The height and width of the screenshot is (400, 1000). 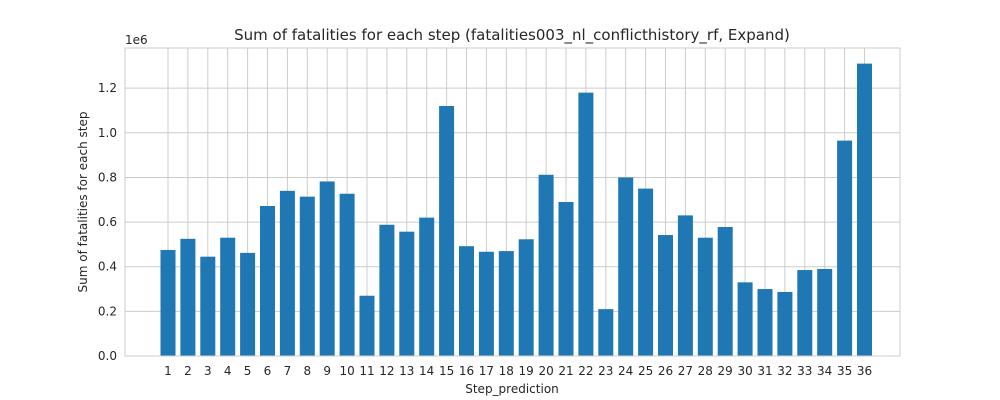 I want to click on y-tick-label: 0.4, so click(x=107, y=267).